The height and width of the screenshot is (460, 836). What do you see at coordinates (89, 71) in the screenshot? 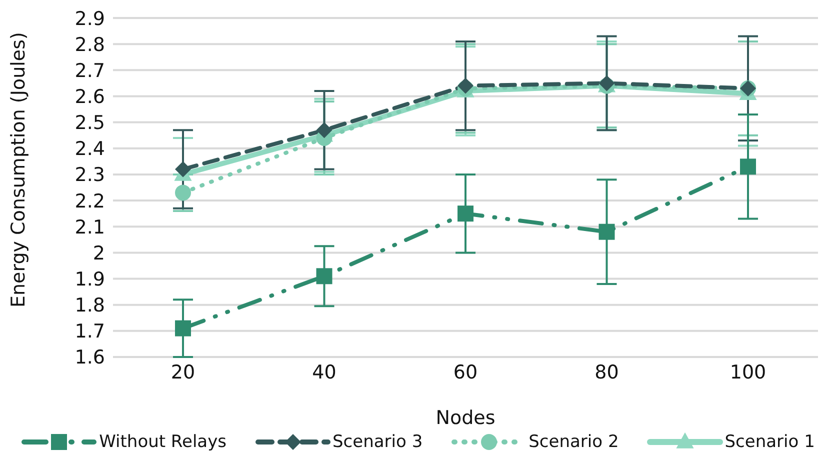
I see `y-tick-label: 2.7` at bounding box center [89, 71].